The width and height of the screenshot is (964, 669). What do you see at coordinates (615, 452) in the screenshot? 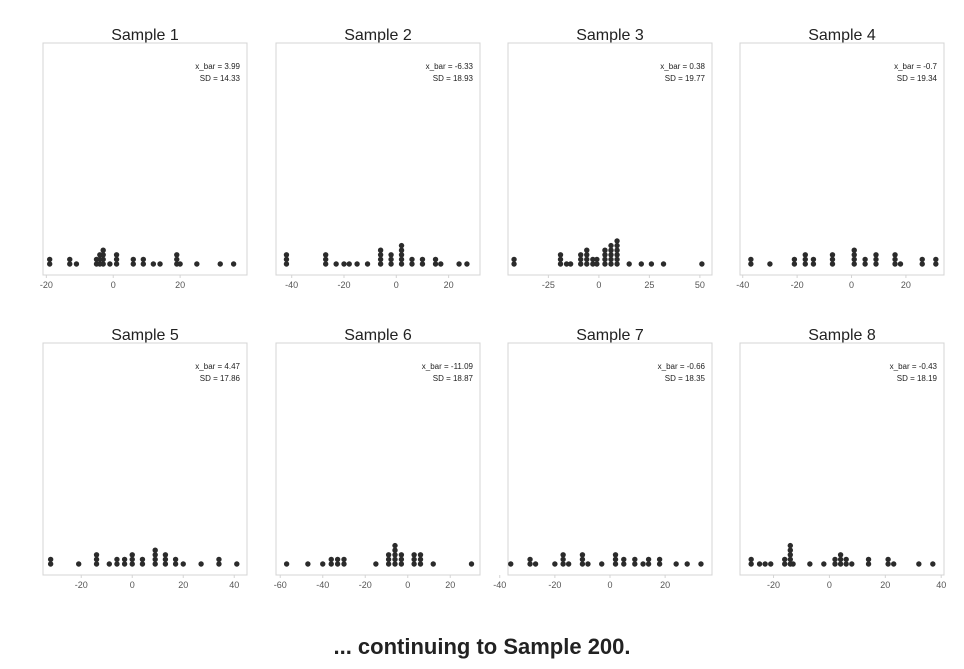
I see `sample-panel: Sample 7 x_bar = -0.66 SD = 18.35 -40 -20 0 20` at bounding box center [615, 452].